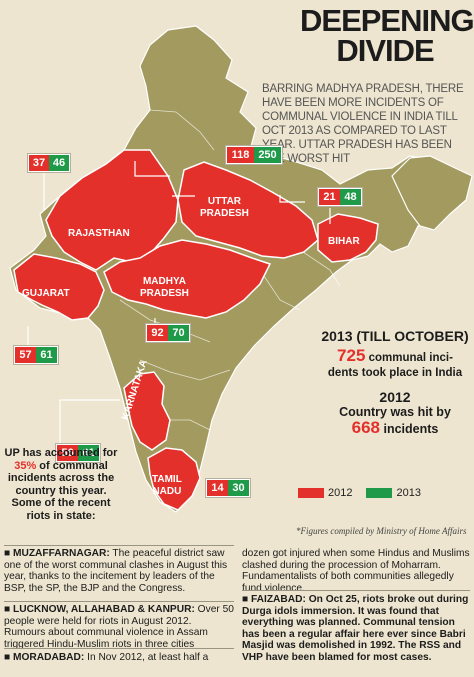  I want to click on value-pair-gujarat: 57 61, so click(36, 355).